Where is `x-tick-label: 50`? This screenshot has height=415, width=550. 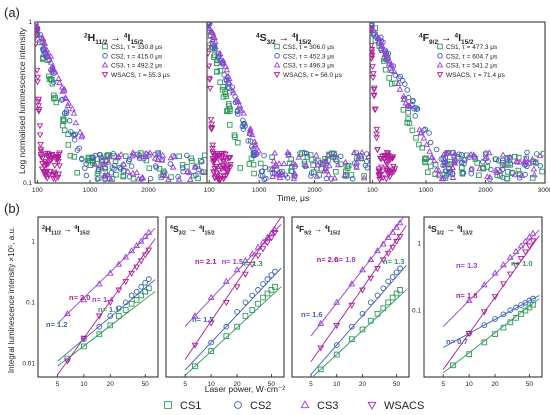 x-tick-label: 50 is located at coordinates (530, 384).